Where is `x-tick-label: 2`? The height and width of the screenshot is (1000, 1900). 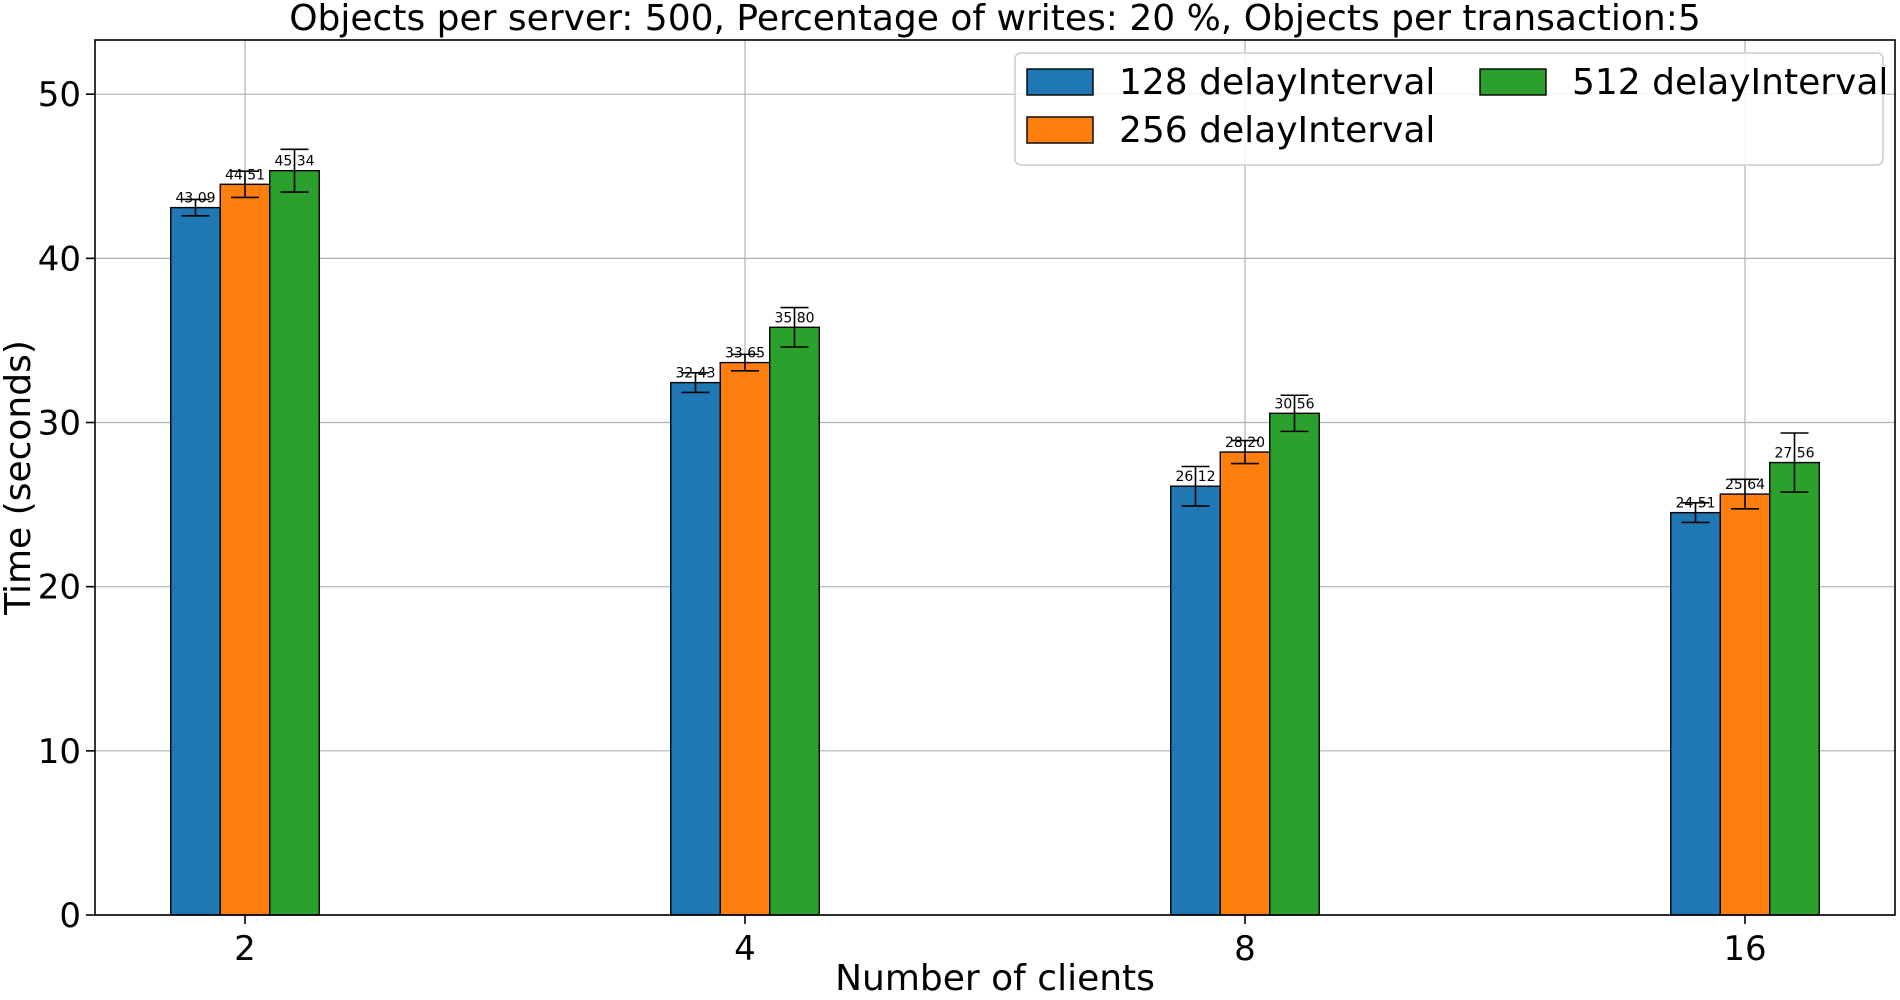 x-tick-label: 2 is located at coordinates (245, 949).